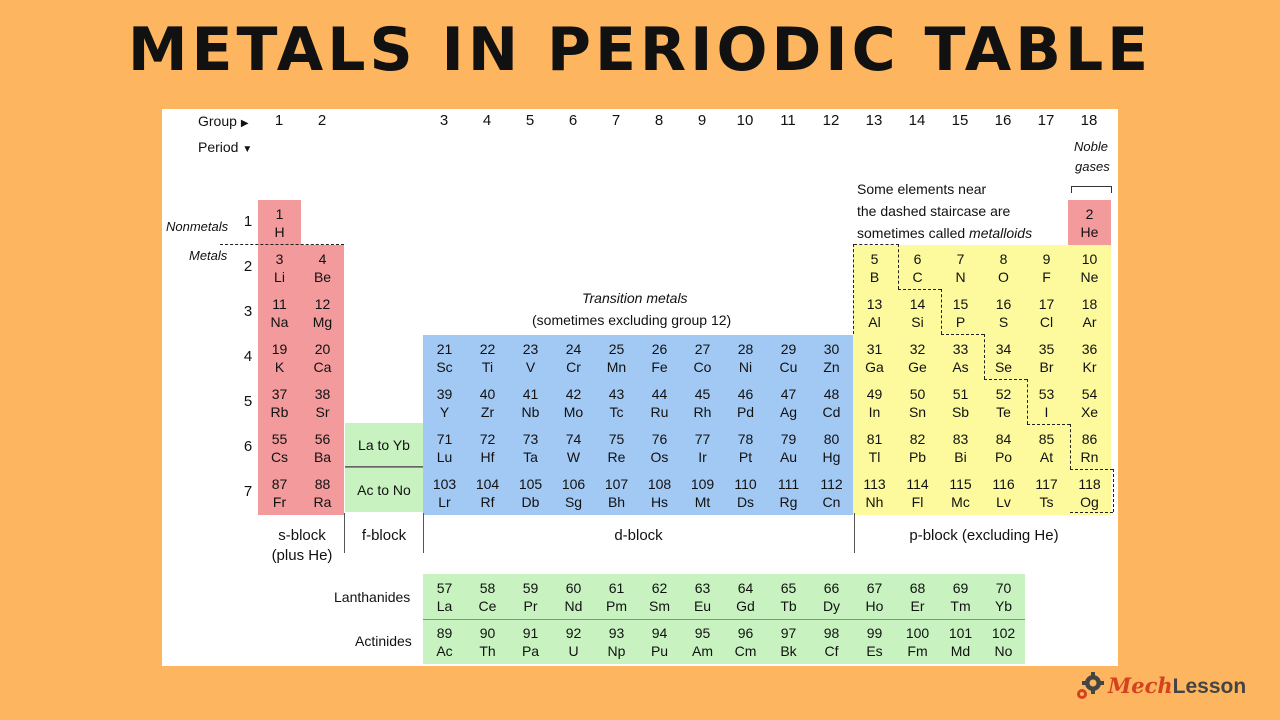 The height and width of the screenshot is (720, 1280). Describe the element at coordinates (745, 605) in the screenshot. I see `element-symbol: Gd` at that location.